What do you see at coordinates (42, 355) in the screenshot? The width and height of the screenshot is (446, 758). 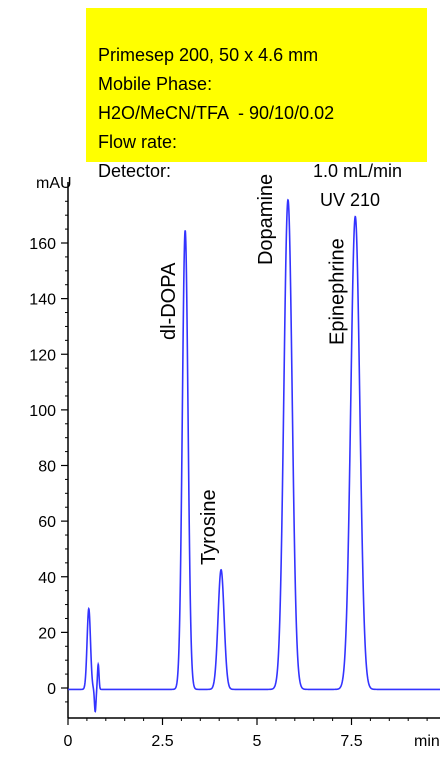 I see `y-tick-label: 120` at bounding box center [42, 355].